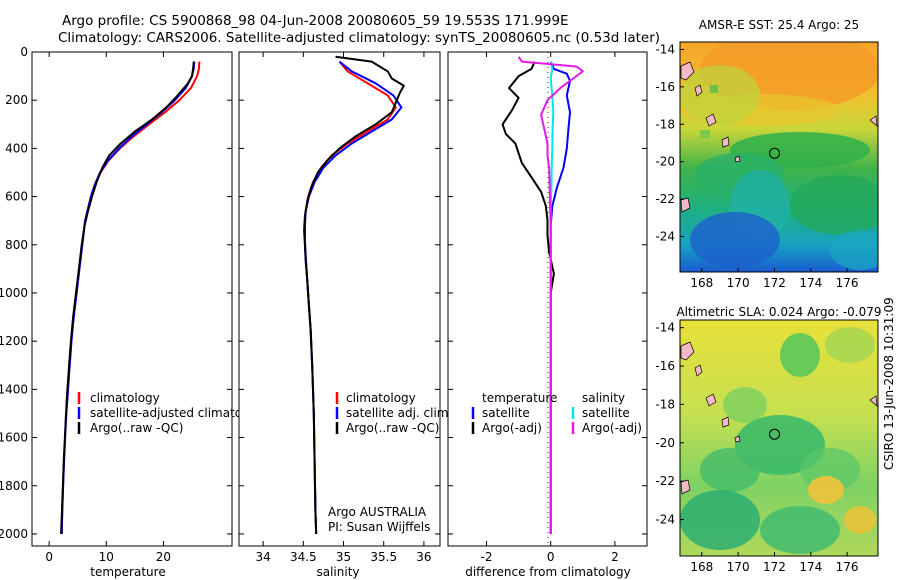  What do you see at coordinates (606, 413) in the screenshot?
I see `legend-label-sal-satellite: satellite` at bounding box center [606, 413].